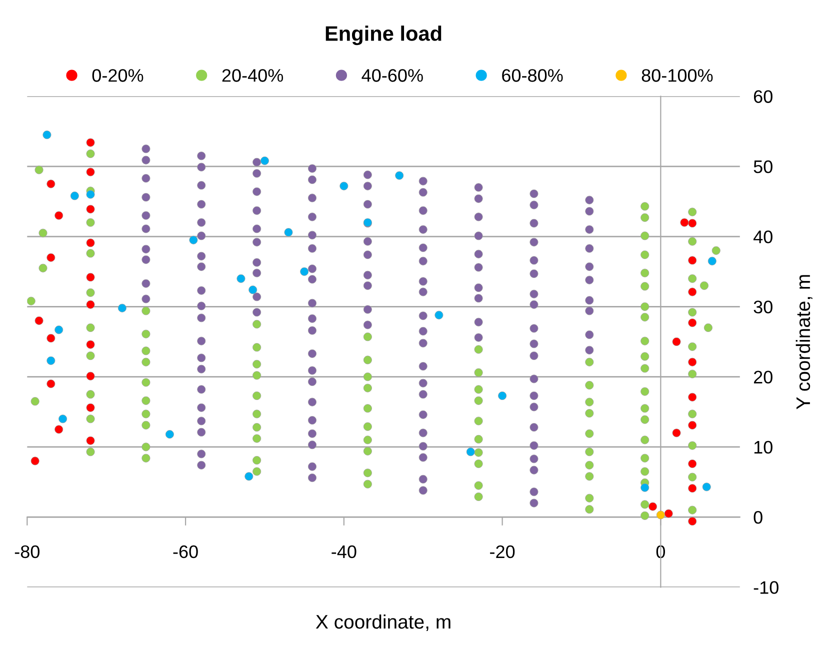 The width and height of the screenshot is (823, 646). Describe the element at coordinates (27, 551) in the screenshot. I see `x-tick-label: -80` at that location.